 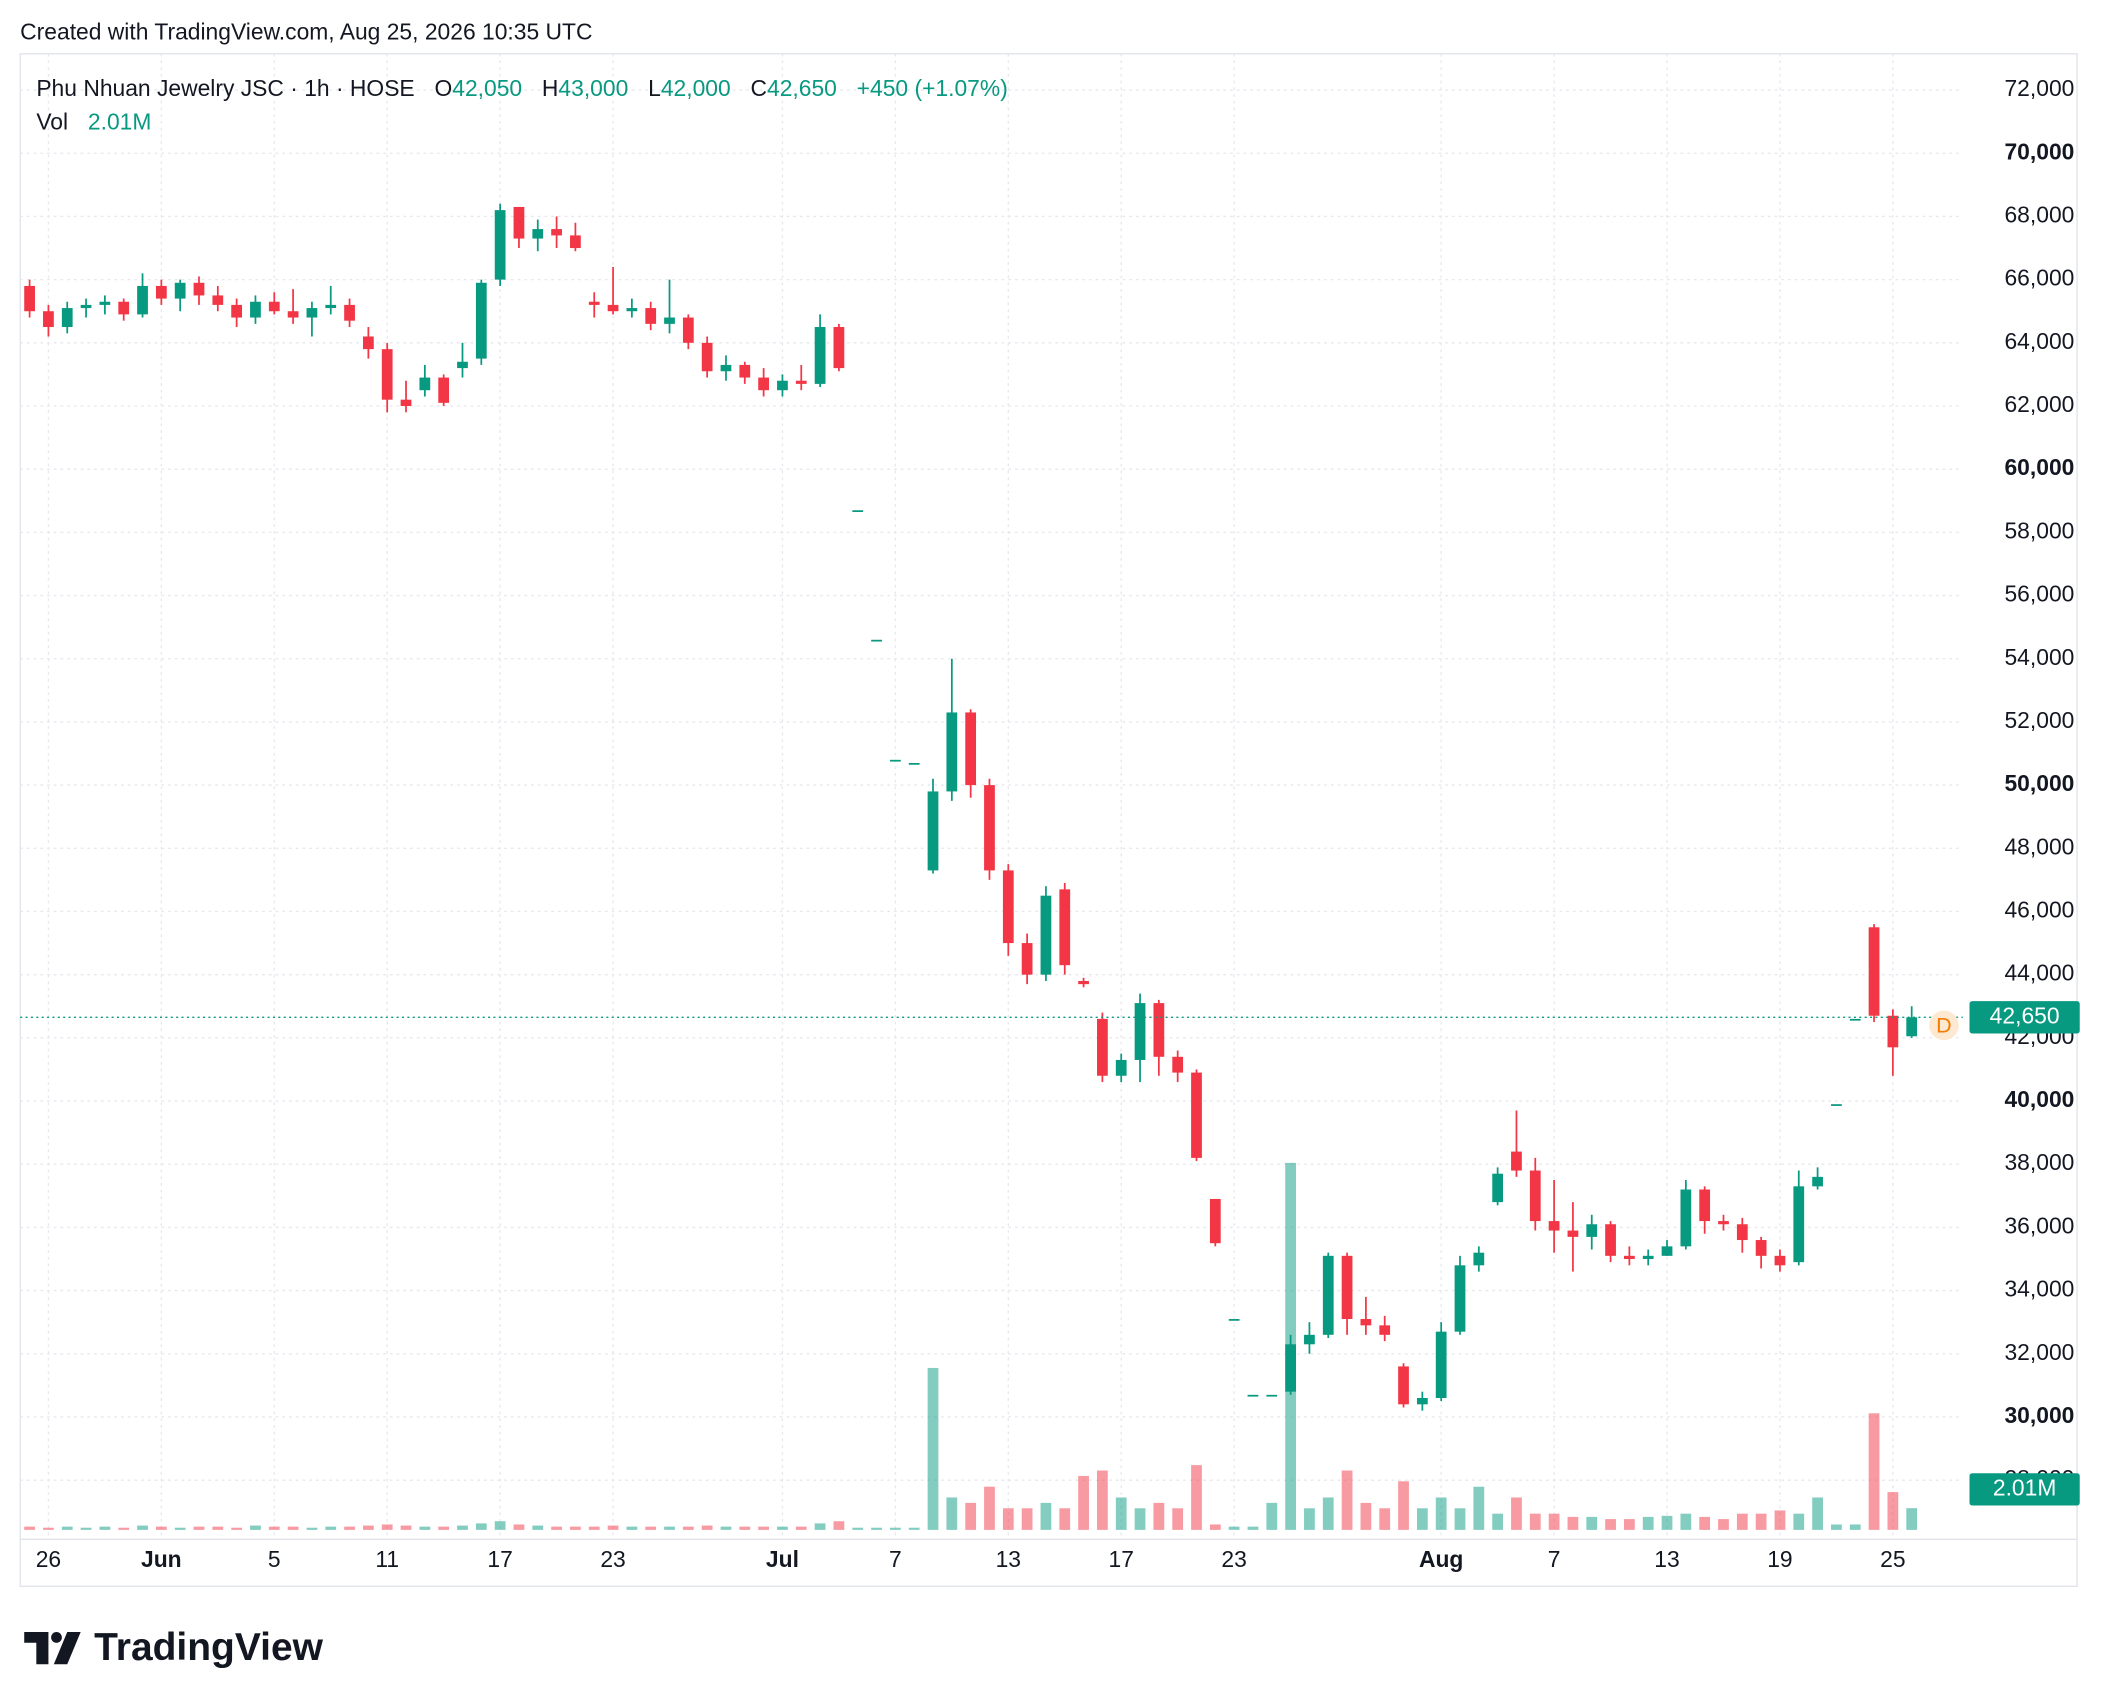 I want to click on y-tick-label: 66,000, so click(x=2039, y=278).